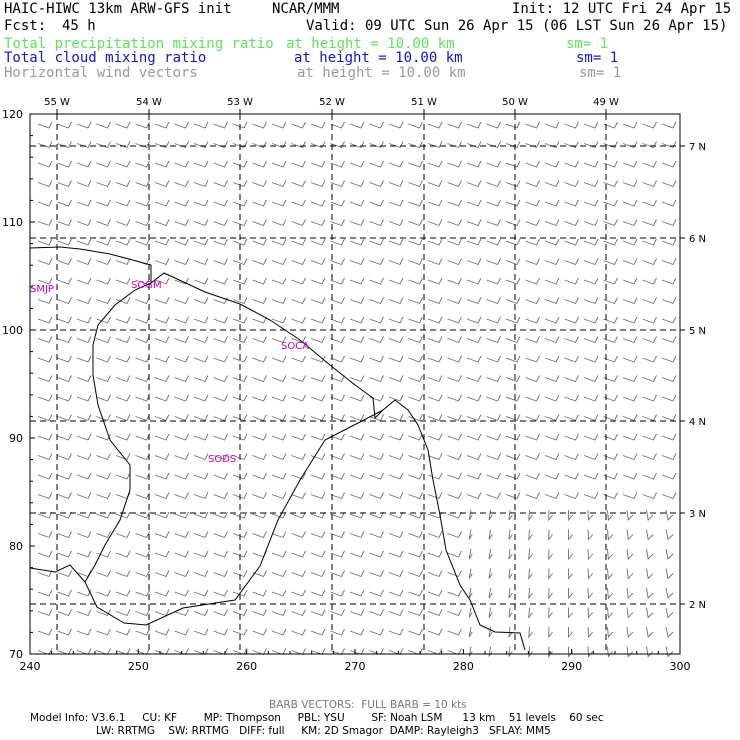 The height and width of the screenshot is (740, 740). I want to click on x-tick-label: 250, so click(138, 666).